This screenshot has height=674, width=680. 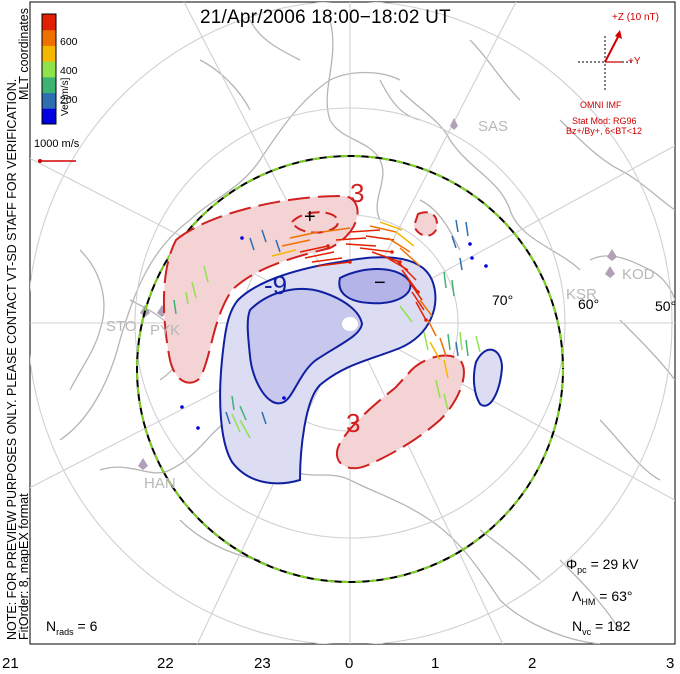 What do you see at coordinates (601, 105) in the screenshot?
I see `imf-source: OMNI IMF` at bounding box center [601, 105].